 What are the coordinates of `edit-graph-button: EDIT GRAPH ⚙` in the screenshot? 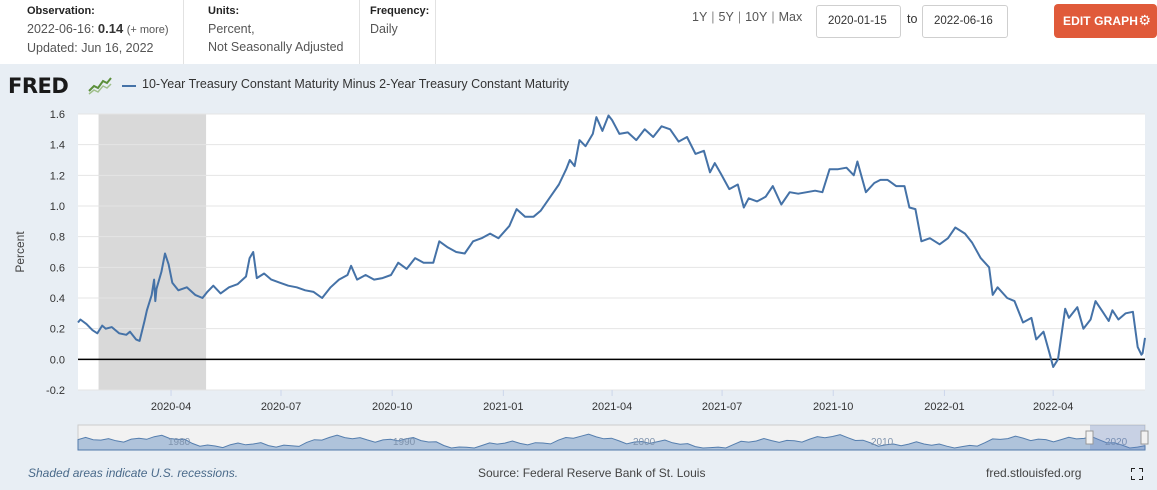 It's located at (1105, 21).